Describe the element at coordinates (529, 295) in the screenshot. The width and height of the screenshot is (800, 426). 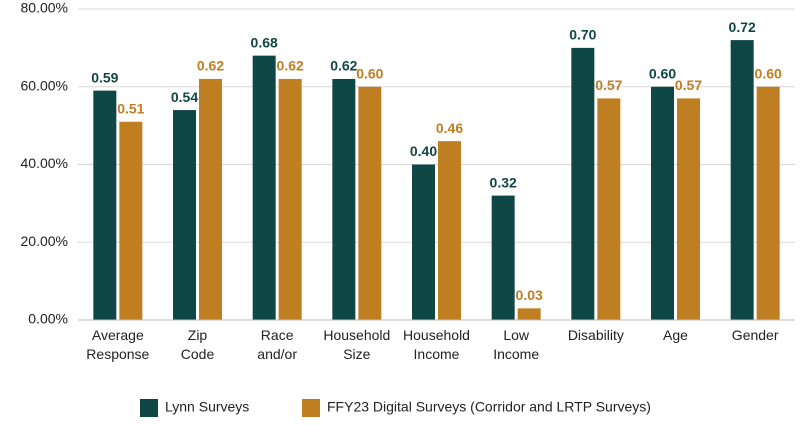
I see `value-label: 0.03` at that location.